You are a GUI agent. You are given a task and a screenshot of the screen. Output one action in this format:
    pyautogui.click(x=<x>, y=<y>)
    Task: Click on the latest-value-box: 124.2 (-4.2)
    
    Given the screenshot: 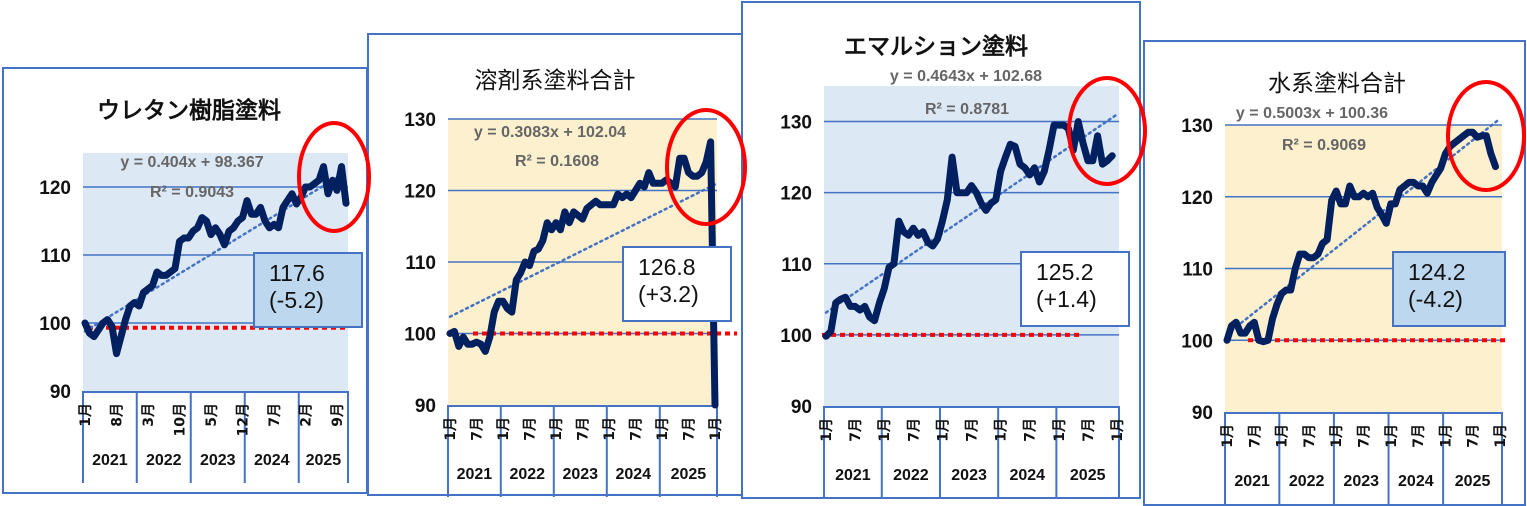 What is the action you would take?
    pyautogui.click(x=1449, y=289)
    